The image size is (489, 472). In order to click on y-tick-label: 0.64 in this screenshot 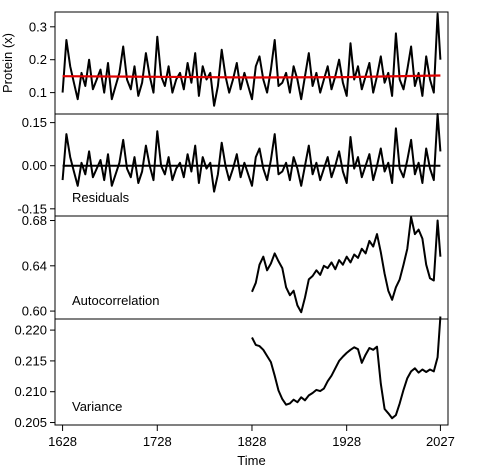, I will do `click(34, 265)`.